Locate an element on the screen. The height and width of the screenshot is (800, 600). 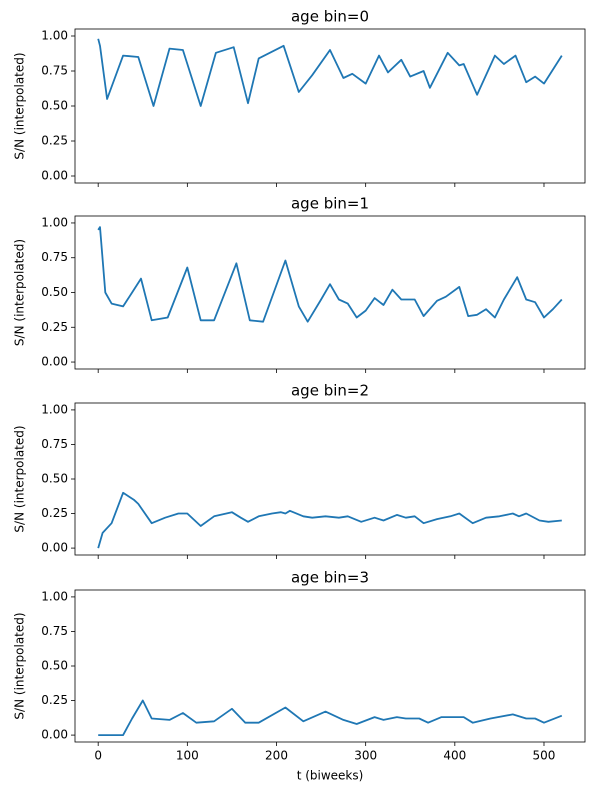
x-tick-label: 100 is located at coordinates (187, 756).